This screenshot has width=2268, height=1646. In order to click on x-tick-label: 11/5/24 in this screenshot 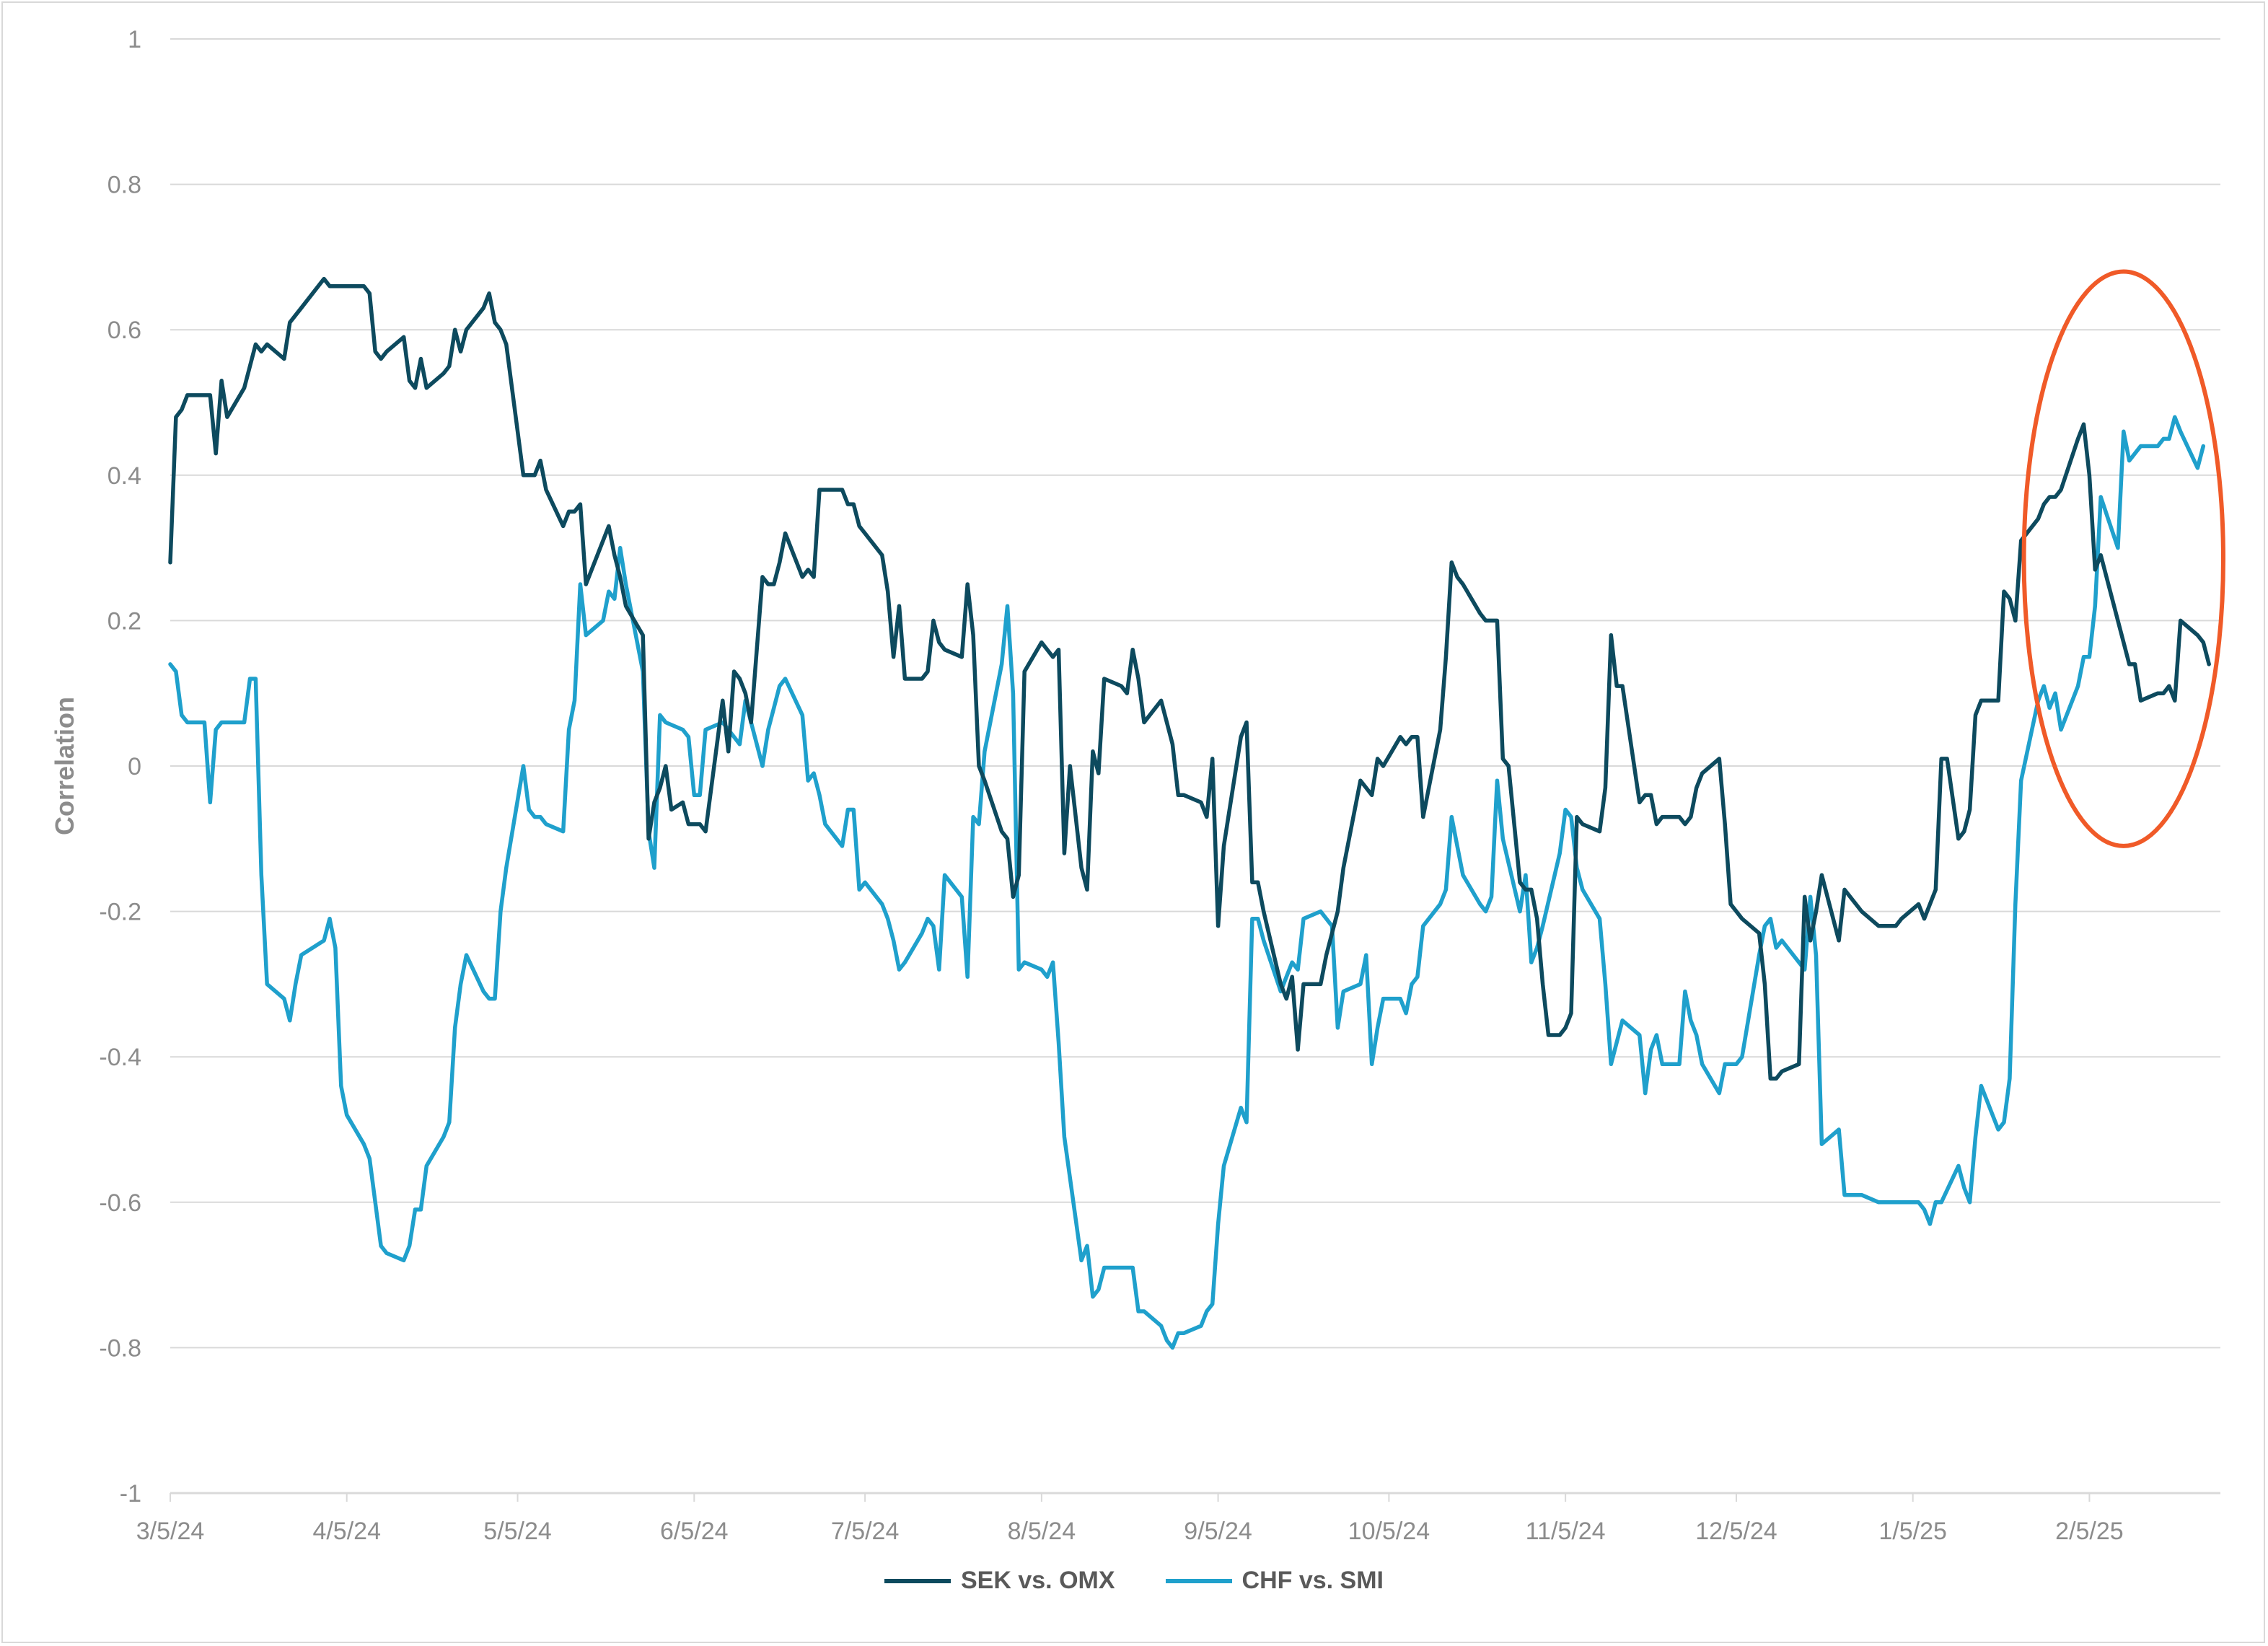, I will do `click(1566, 1531)`.